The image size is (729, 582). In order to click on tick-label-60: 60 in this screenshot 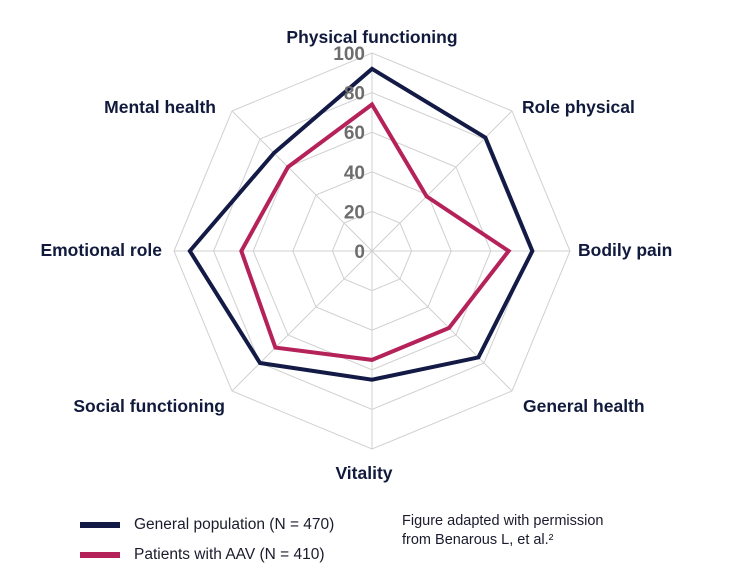, I will do `click(354, 133)`.